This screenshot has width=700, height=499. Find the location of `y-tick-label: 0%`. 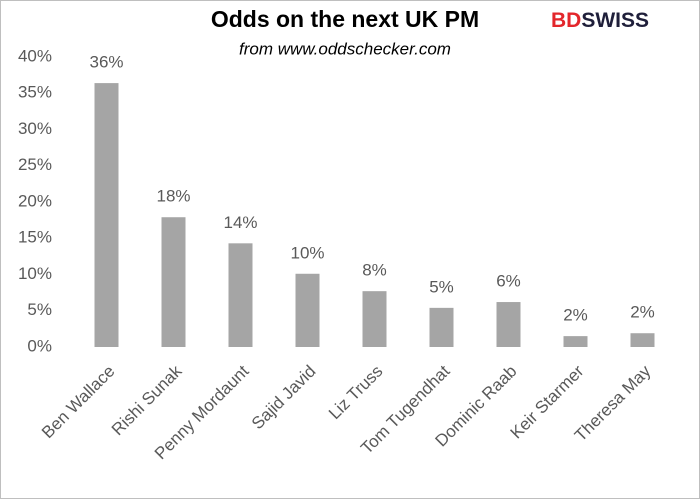

y-tick-label: 0% is located at coordinates (39, 345).